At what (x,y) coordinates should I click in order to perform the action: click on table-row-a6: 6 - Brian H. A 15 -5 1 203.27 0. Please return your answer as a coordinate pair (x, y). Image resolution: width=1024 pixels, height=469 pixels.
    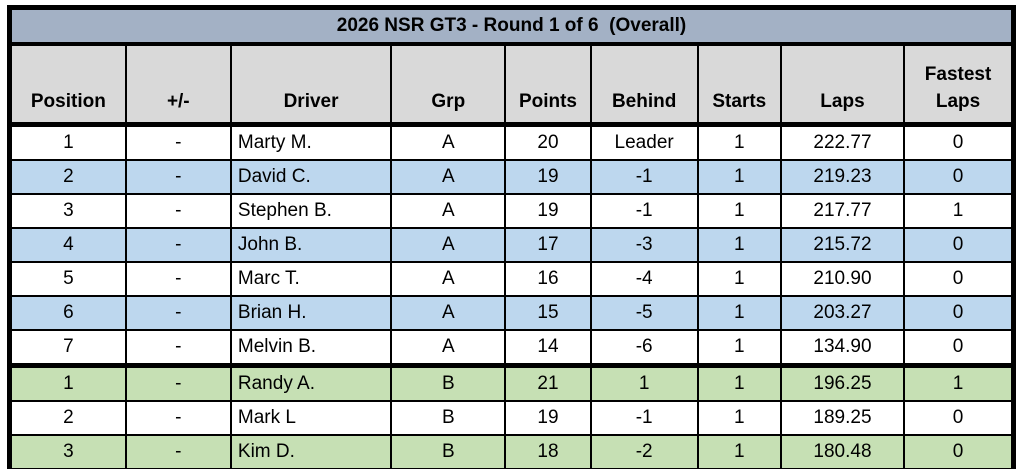
    Looking at the image, I should click on (511, 313).